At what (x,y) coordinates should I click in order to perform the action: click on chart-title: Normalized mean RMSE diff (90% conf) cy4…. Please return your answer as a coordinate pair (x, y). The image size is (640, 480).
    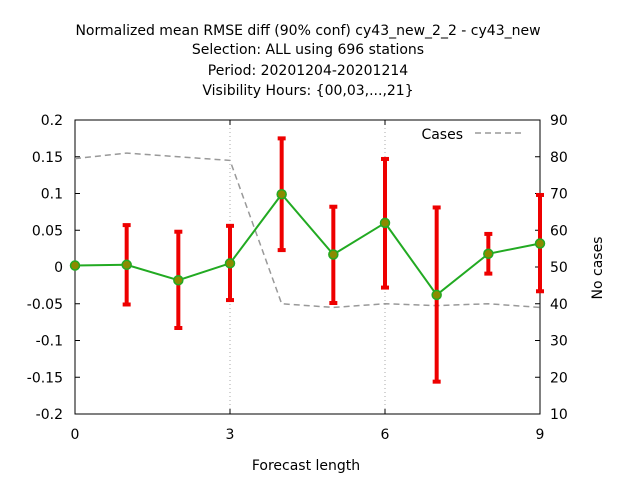
    Looking at the image, I should click on (307, 61).